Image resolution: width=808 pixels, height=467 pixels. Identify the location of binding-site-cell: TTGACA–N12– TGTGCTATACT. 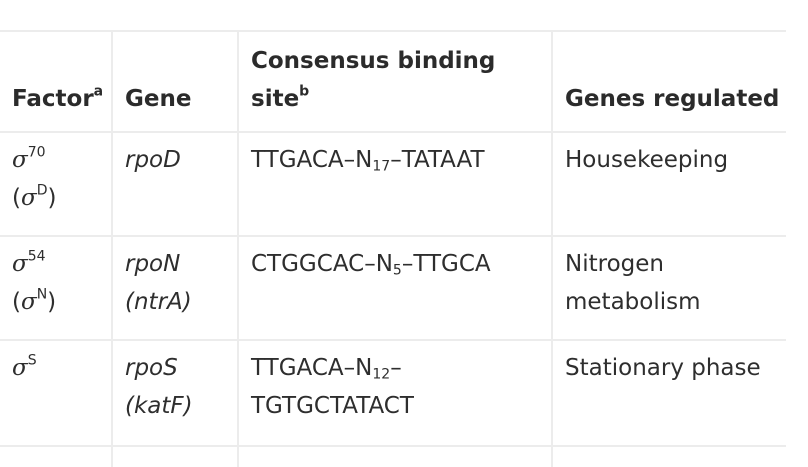
(394, 393).